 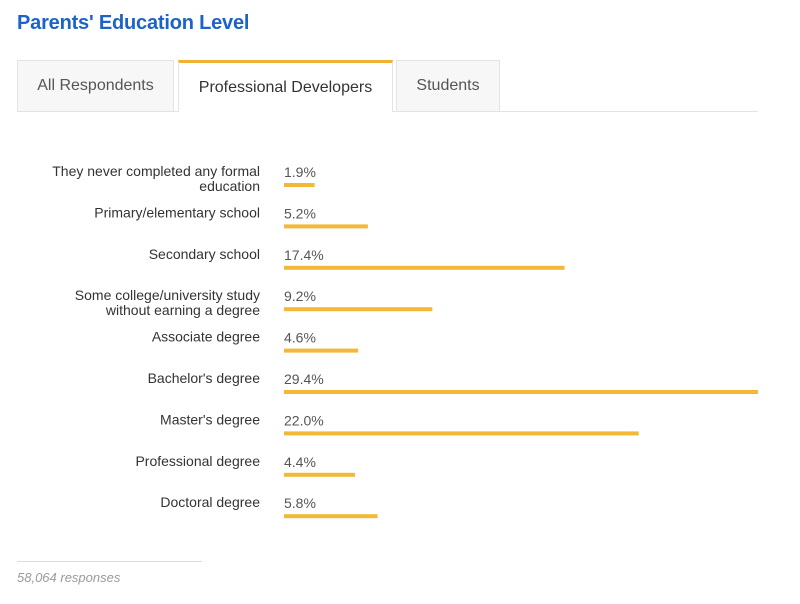 I want to click on value-label: 5.8%, so click(x=300, y=503).